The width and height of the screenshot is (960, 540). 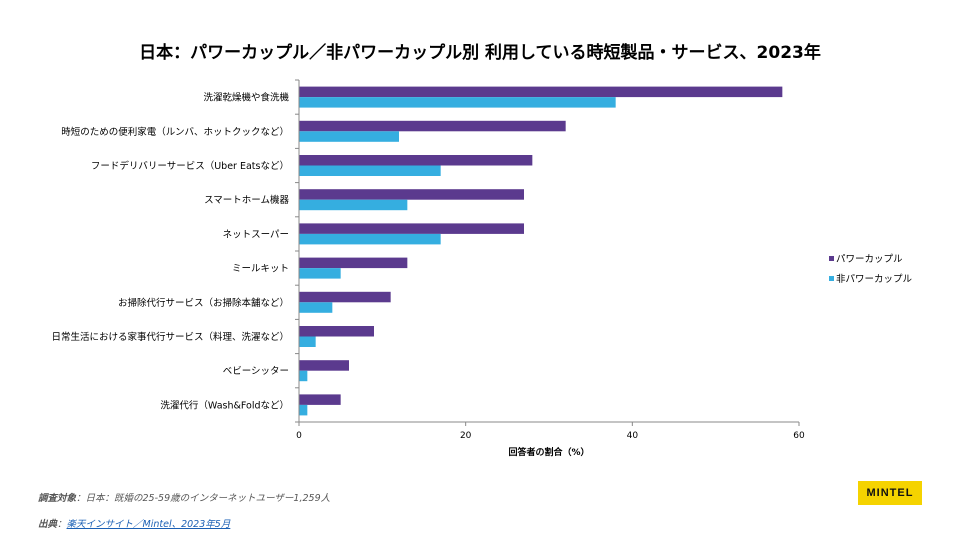 What do you see at coordinates (190, 166) in the screenshot?
I see `category-label: フードデリバリーサービス（Uber Eatsなど）` at bounding box center [190, 166].